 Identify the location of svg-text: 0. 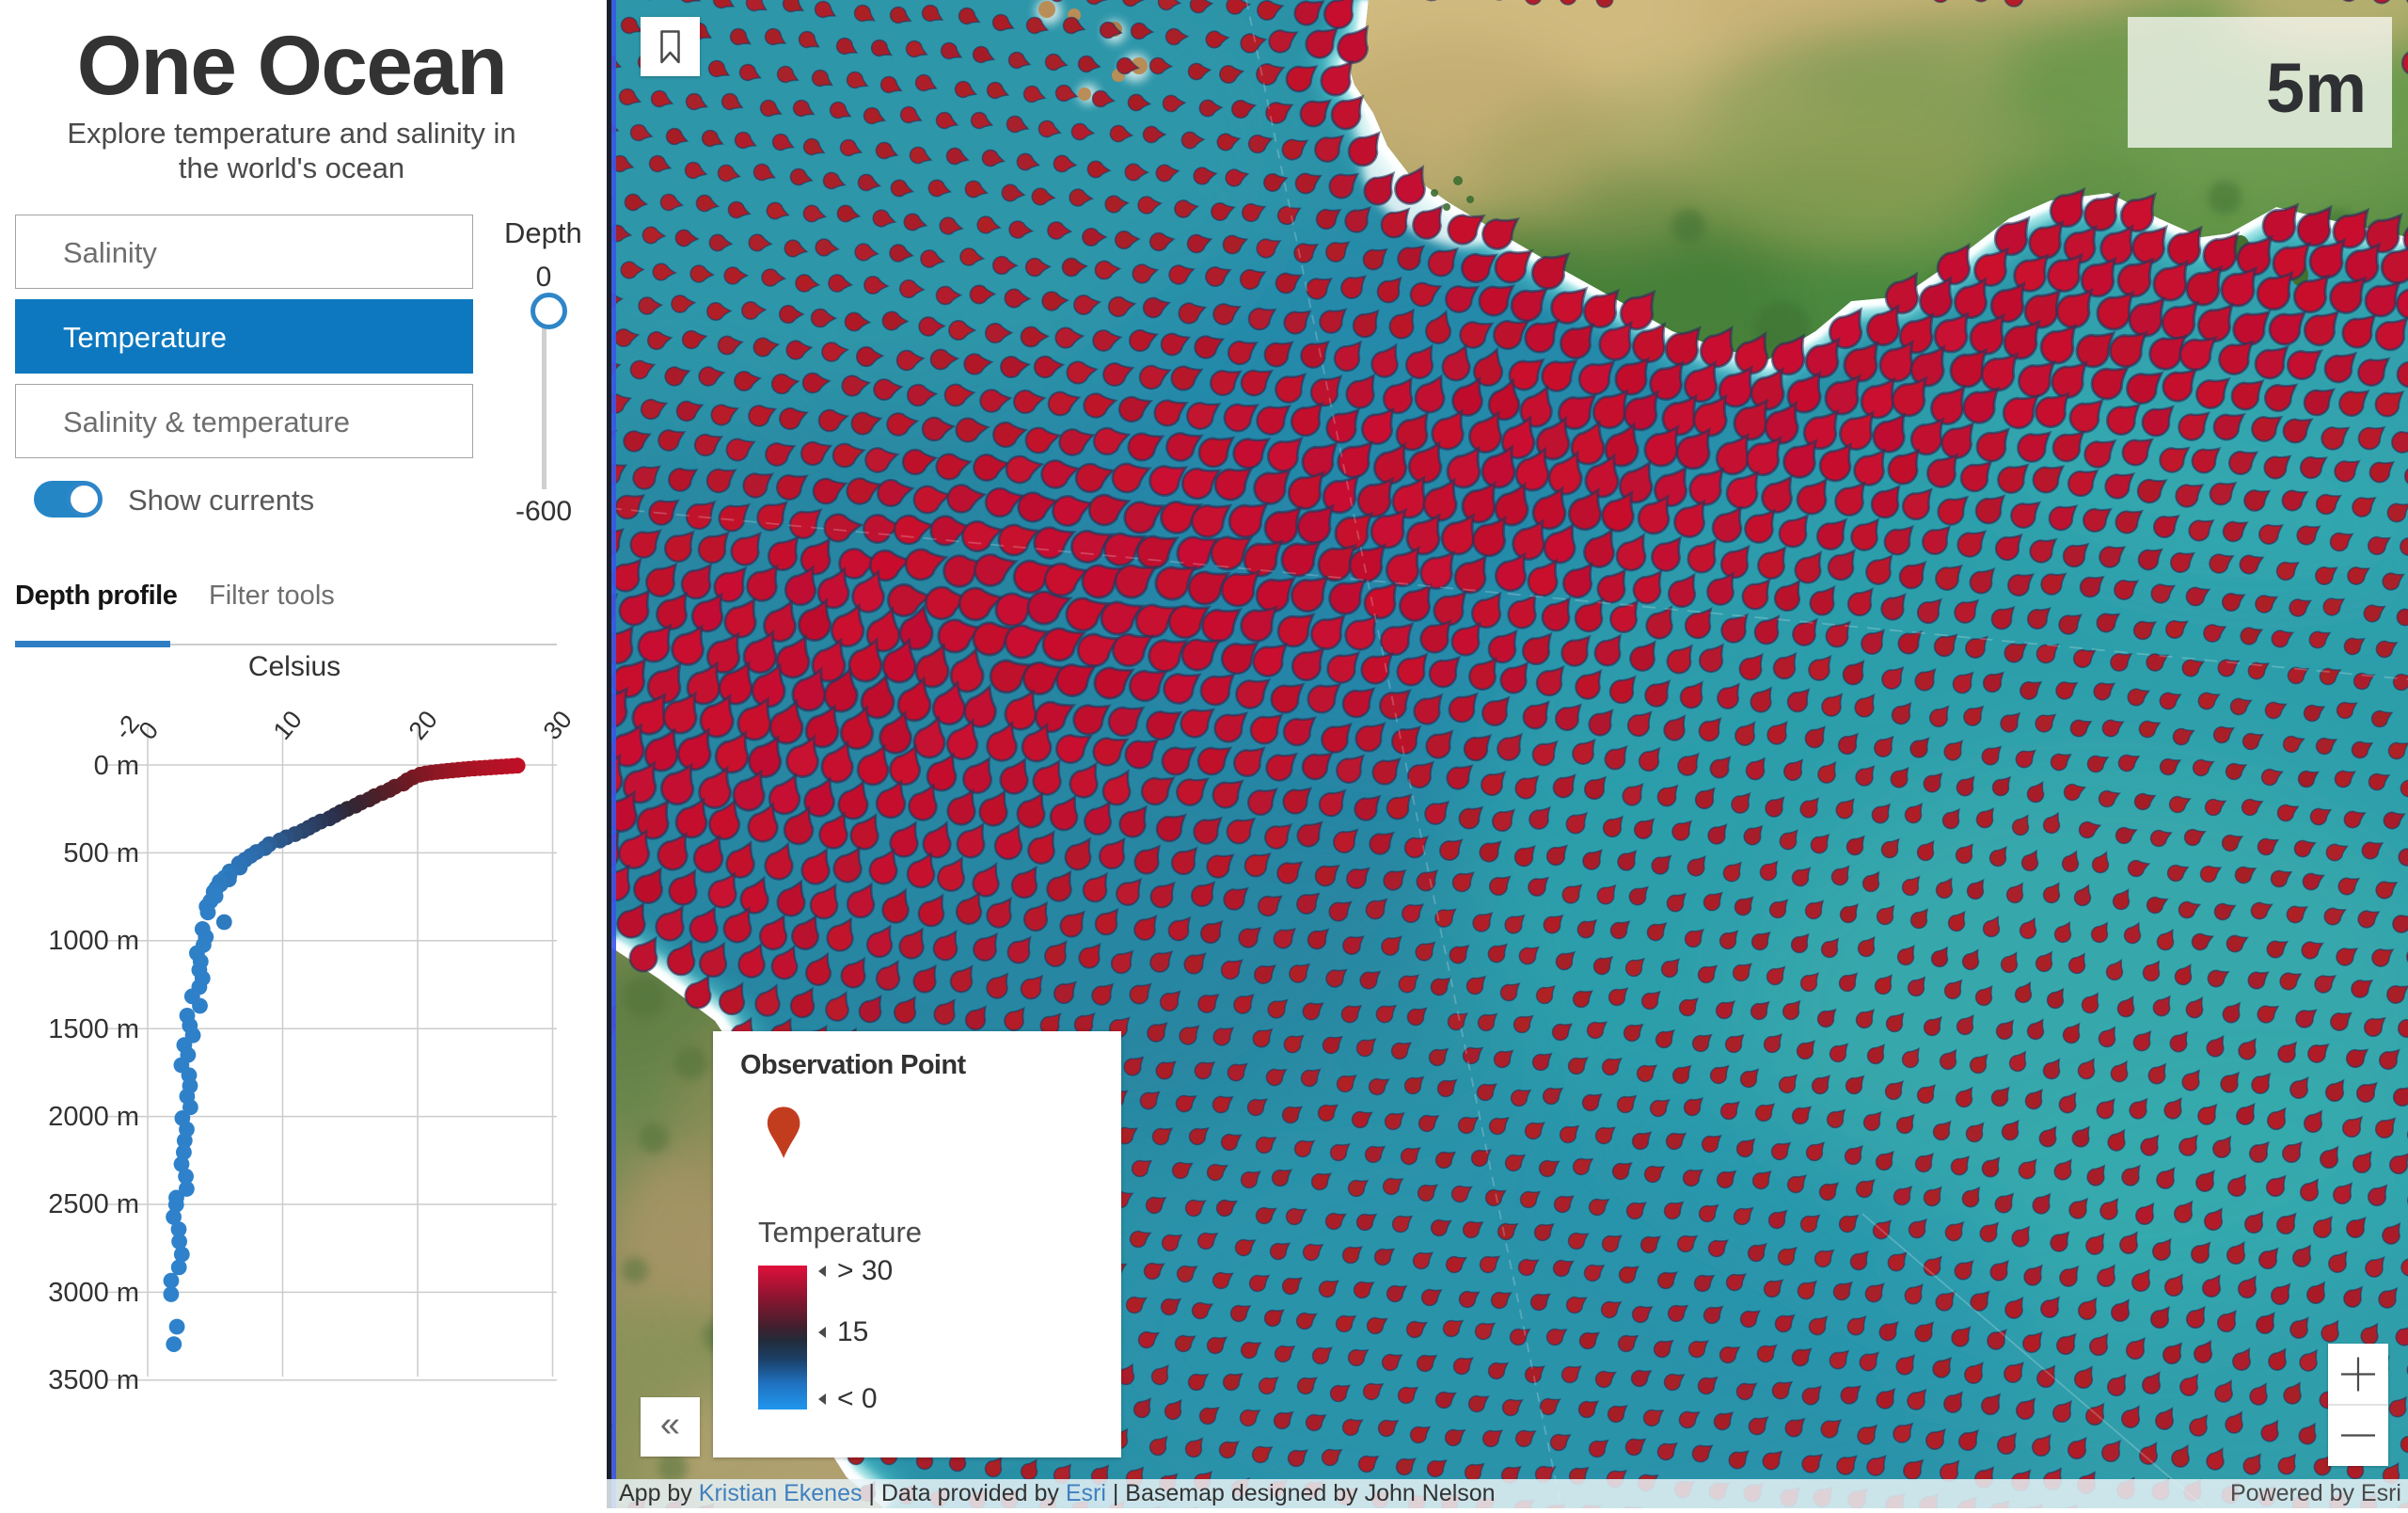
(150, 730).